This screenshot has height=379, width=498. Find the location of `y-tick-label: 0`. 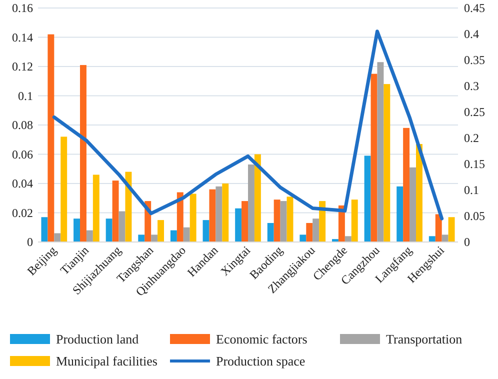

y-tick-label: 0 is located at coordinates (30, 242).